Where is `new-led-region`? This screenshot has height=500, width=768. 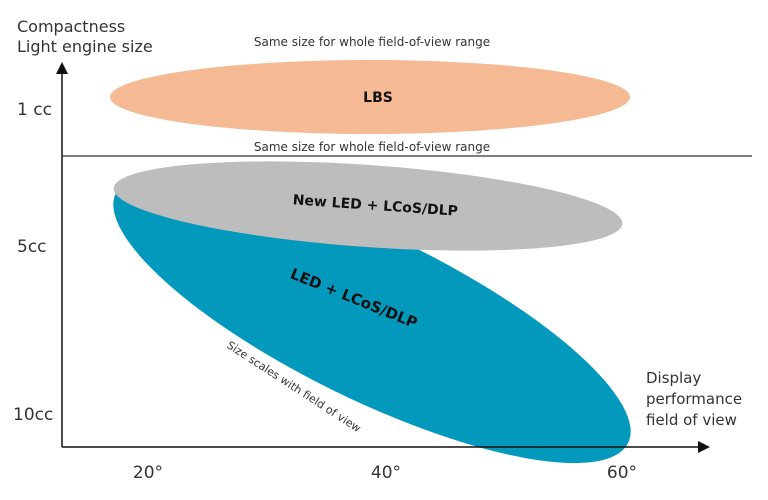 new-led-region is located at coordinates (368, 206).